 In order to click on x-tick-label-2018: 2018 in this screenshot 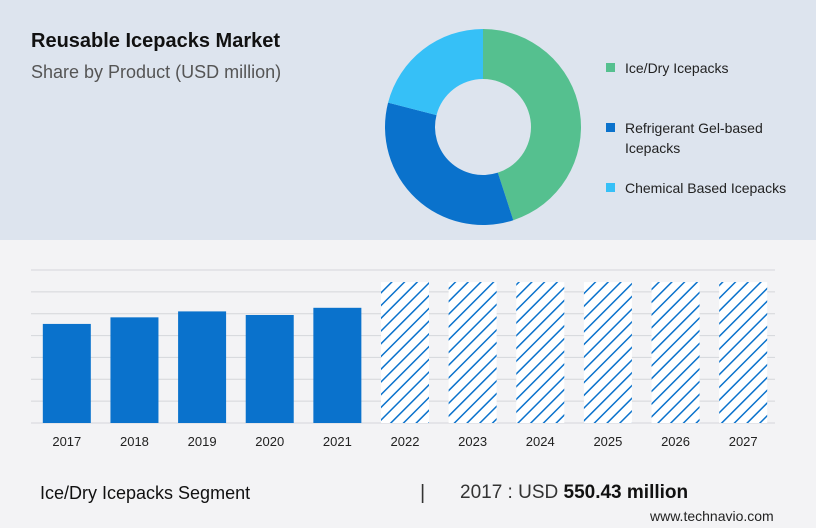, I will do `click(134, 441)`.